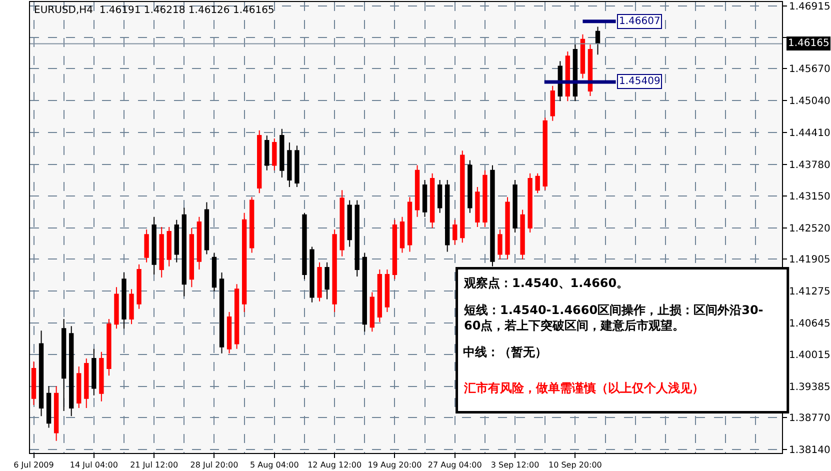  What do you see at coordinates (809, 324) in the screenshot?
I see `y-tick-label: 1.40645` at bounding box center [809, 324].